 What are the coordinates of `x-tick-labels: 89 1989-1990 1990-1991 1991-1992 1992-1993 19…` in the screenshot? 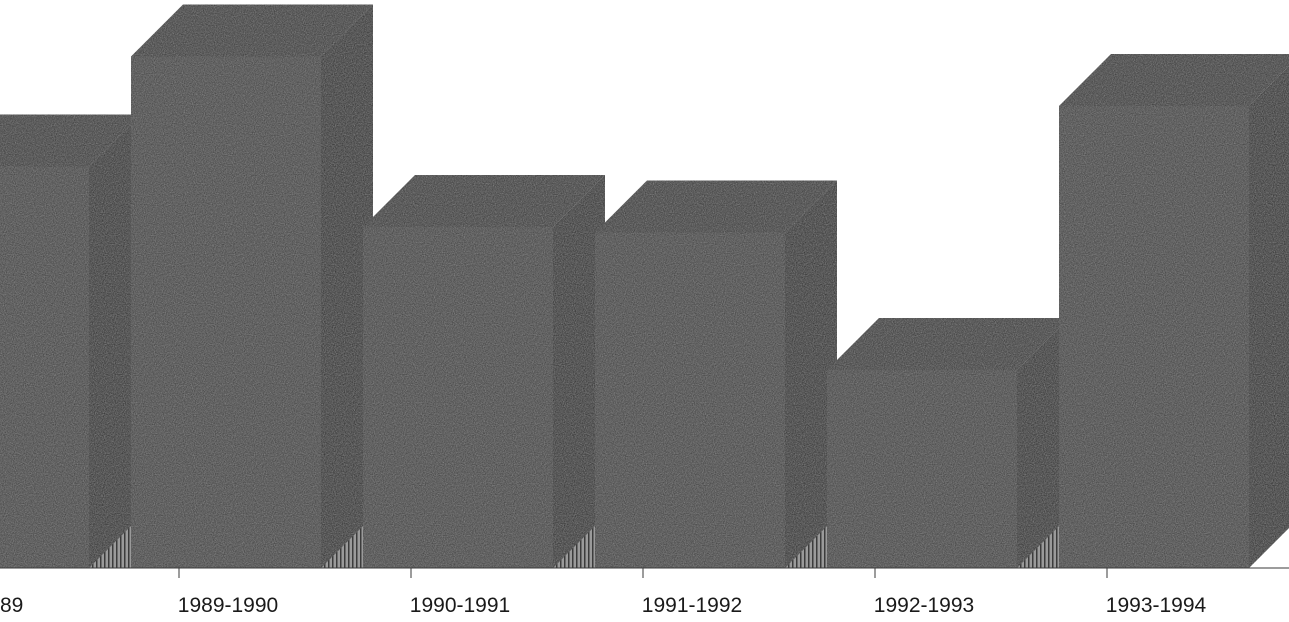 It's located at (603, 605).